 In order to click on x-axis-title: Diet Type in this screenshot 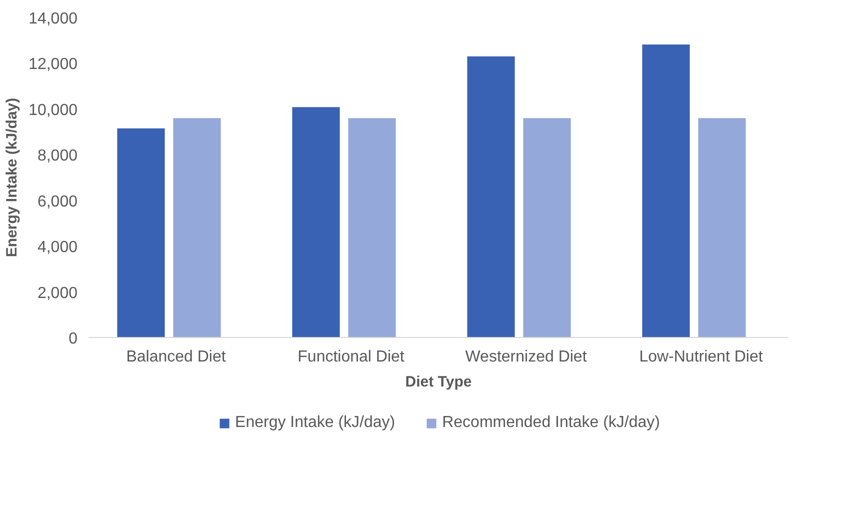, I will do `click(438, 382)`.